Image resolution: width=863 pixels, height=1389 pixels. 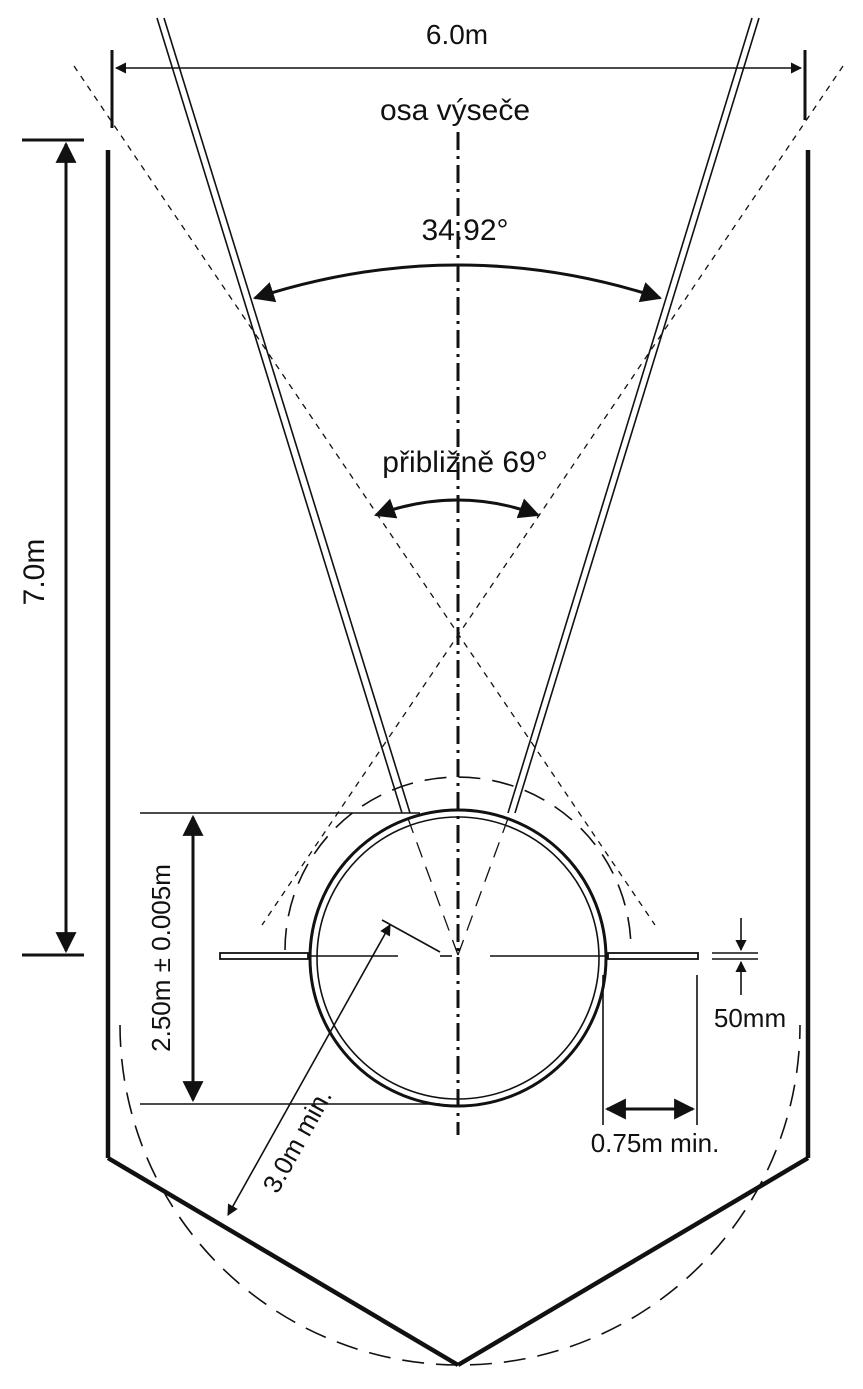 I want to click on width-dimension, so click(x=458, y=89).